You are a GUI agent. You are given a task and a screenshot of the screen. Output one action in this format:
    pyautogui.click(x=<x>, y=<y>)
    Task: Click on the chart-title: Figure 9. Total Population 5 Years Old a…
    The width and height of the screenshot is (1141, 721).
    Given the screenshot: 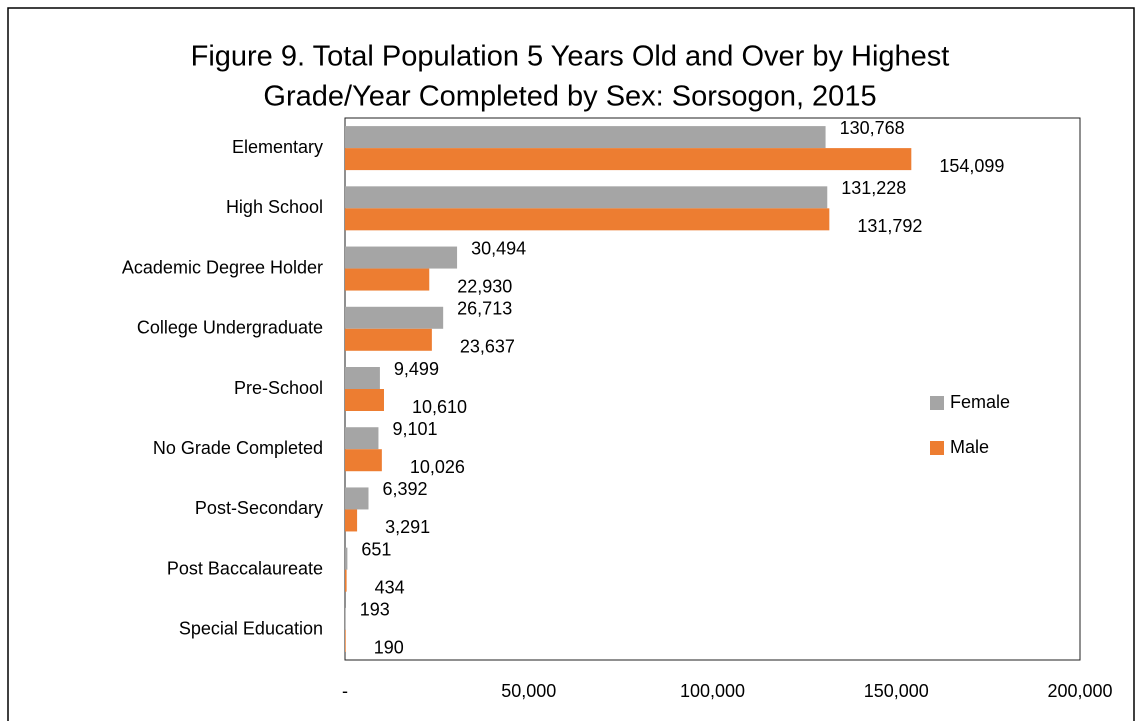 What is the action you would take?
    pyautogui.click(x=570, y=57)
    